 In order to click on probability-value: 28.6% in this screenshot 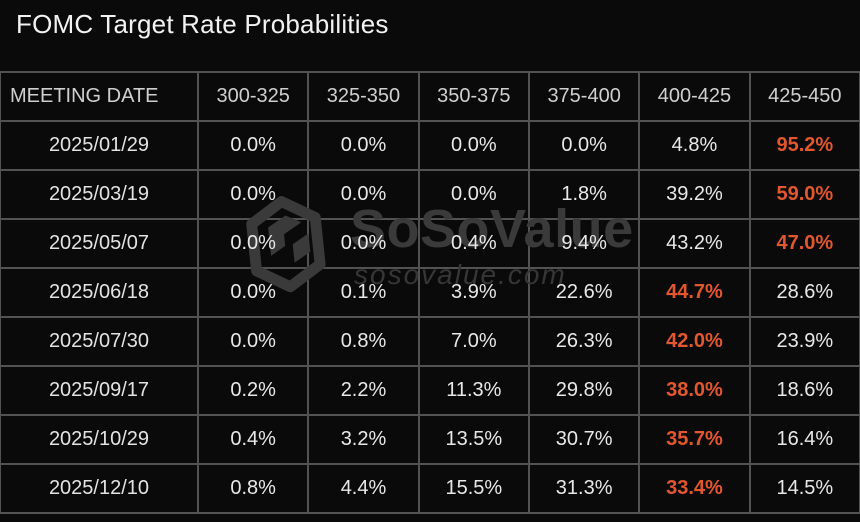, I will do `click(805, 292)`.